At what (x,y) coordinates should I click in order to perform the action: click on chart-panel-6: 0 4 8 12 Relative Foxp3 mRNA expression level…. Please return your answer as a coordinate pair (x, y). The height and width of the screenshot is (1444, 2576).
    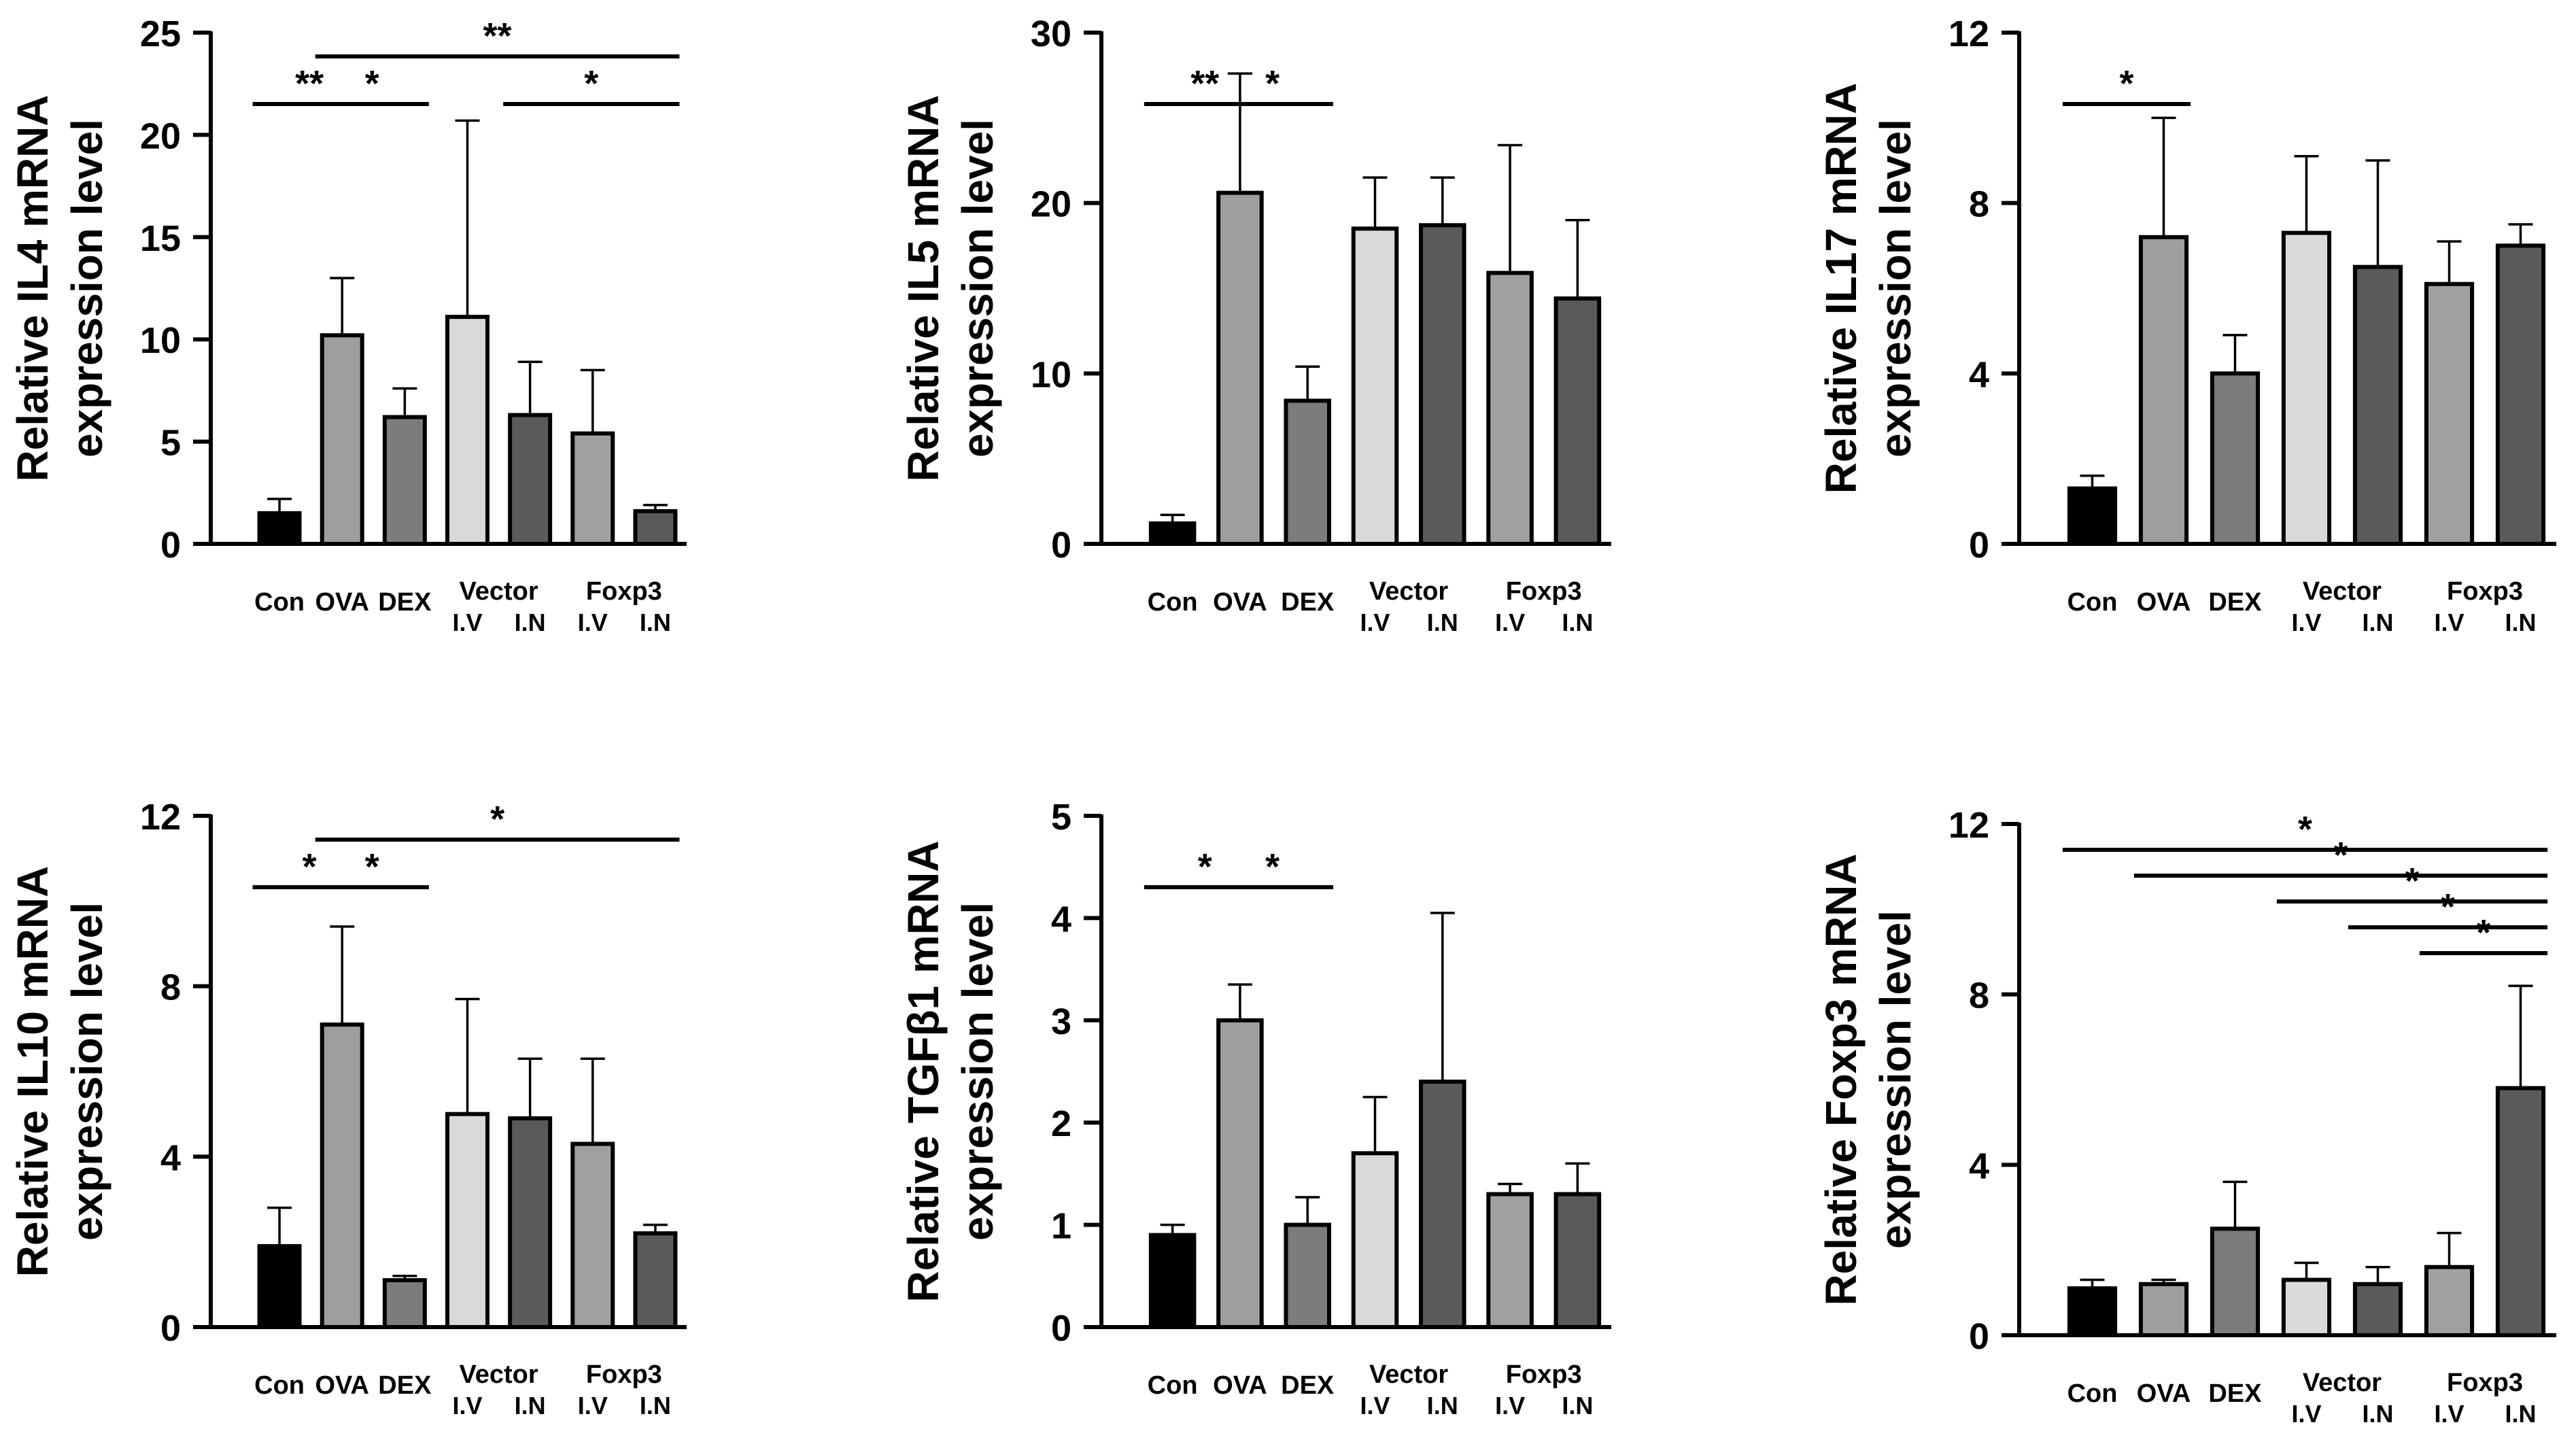
    Looking at the image, I should click on (2186, 1116).